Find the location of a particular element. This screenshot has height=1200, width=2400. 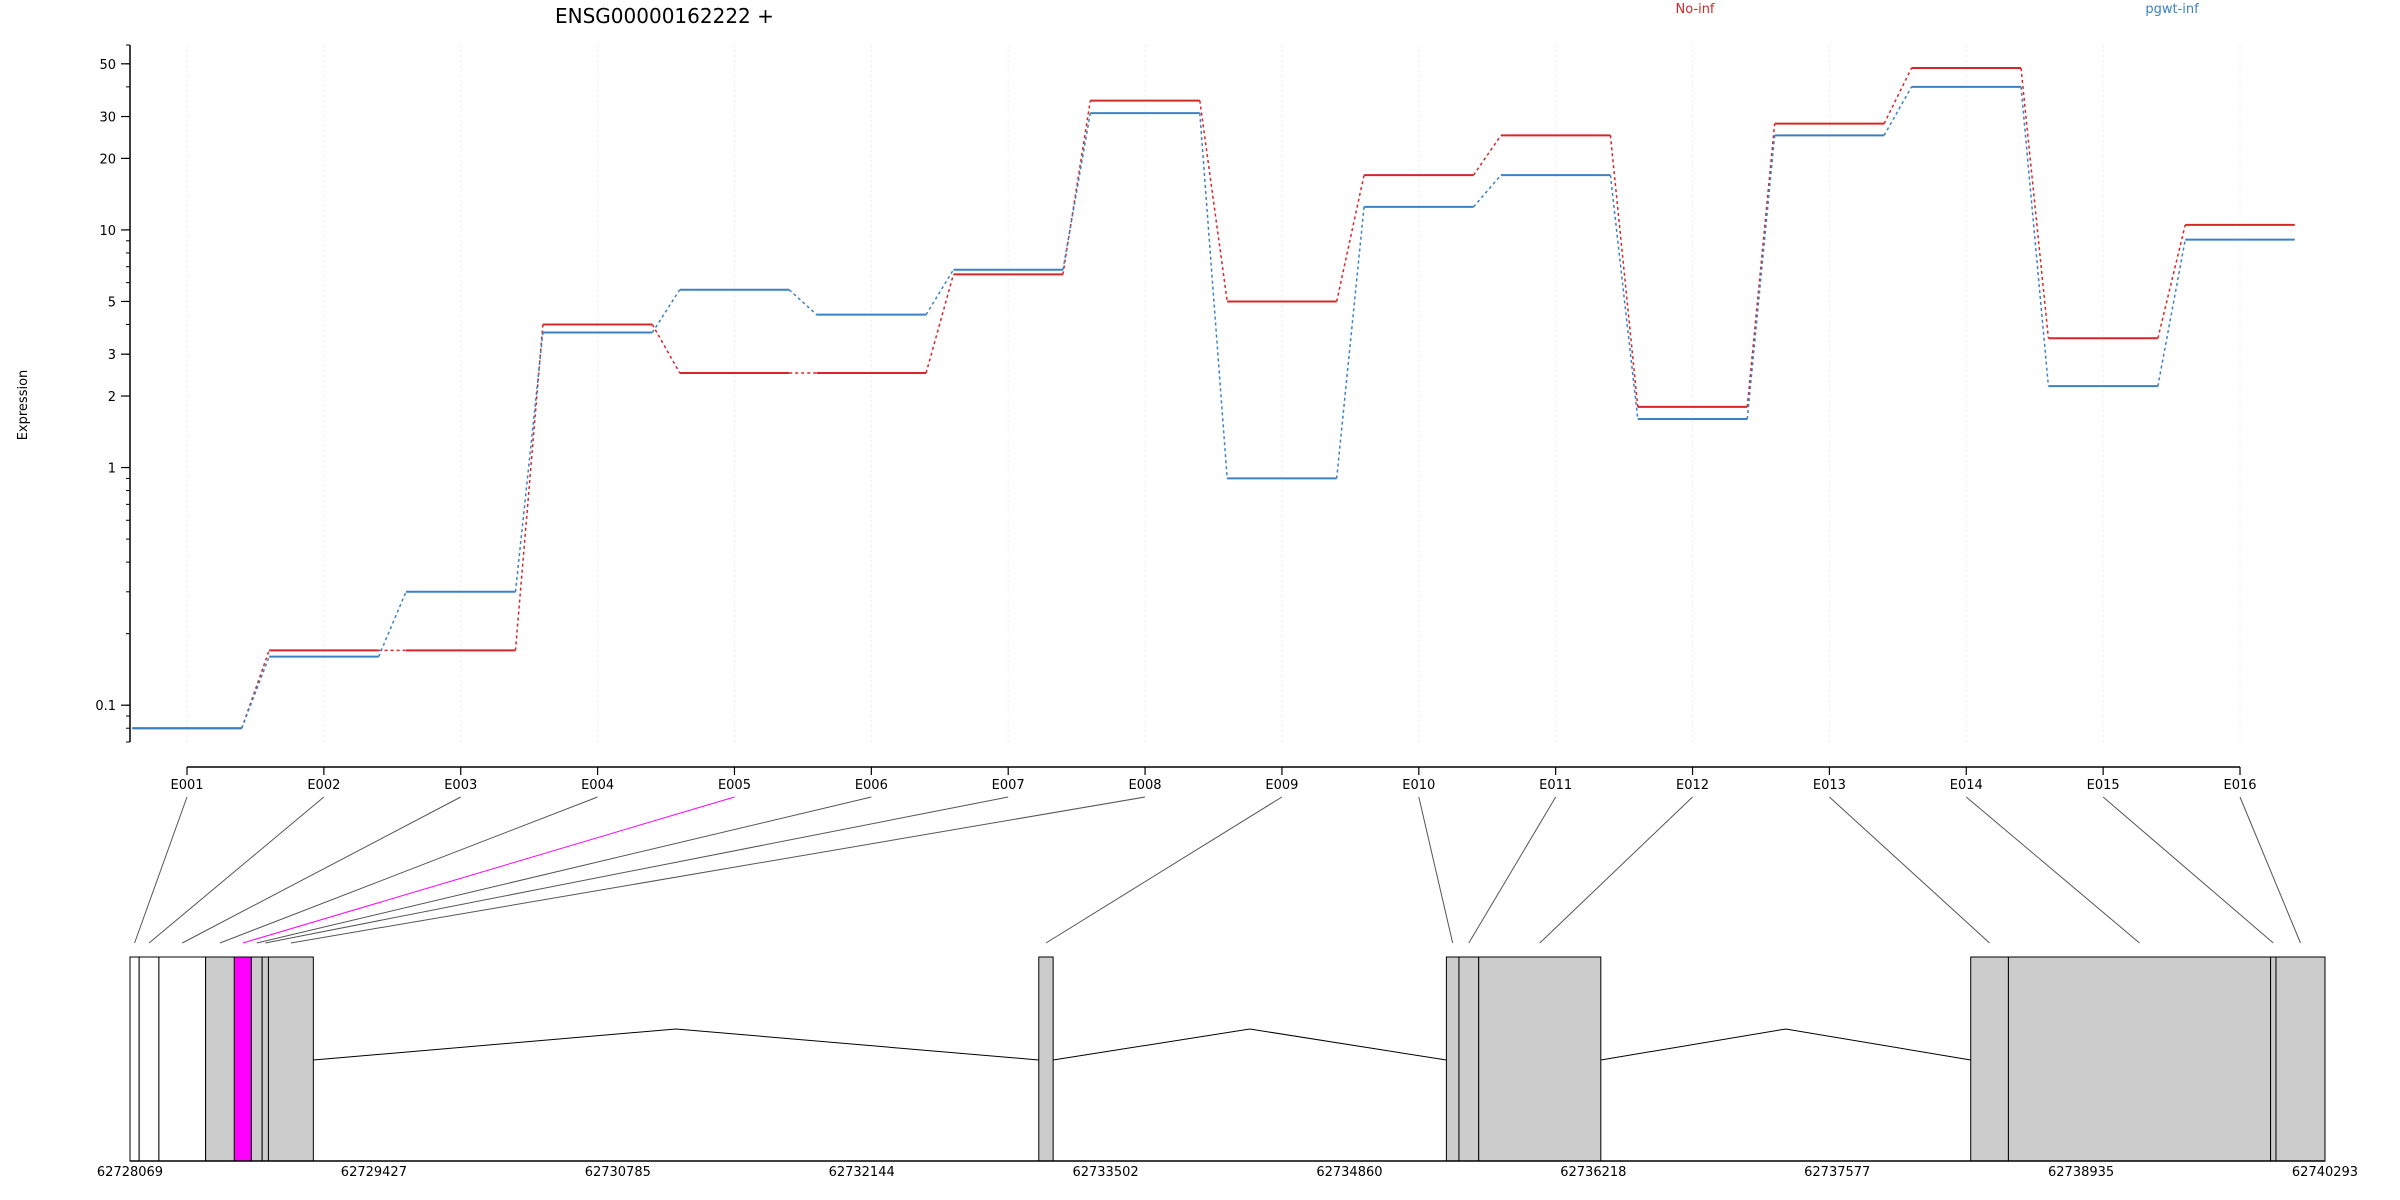

exon-e010 is located at coordinates (1452, 1059).